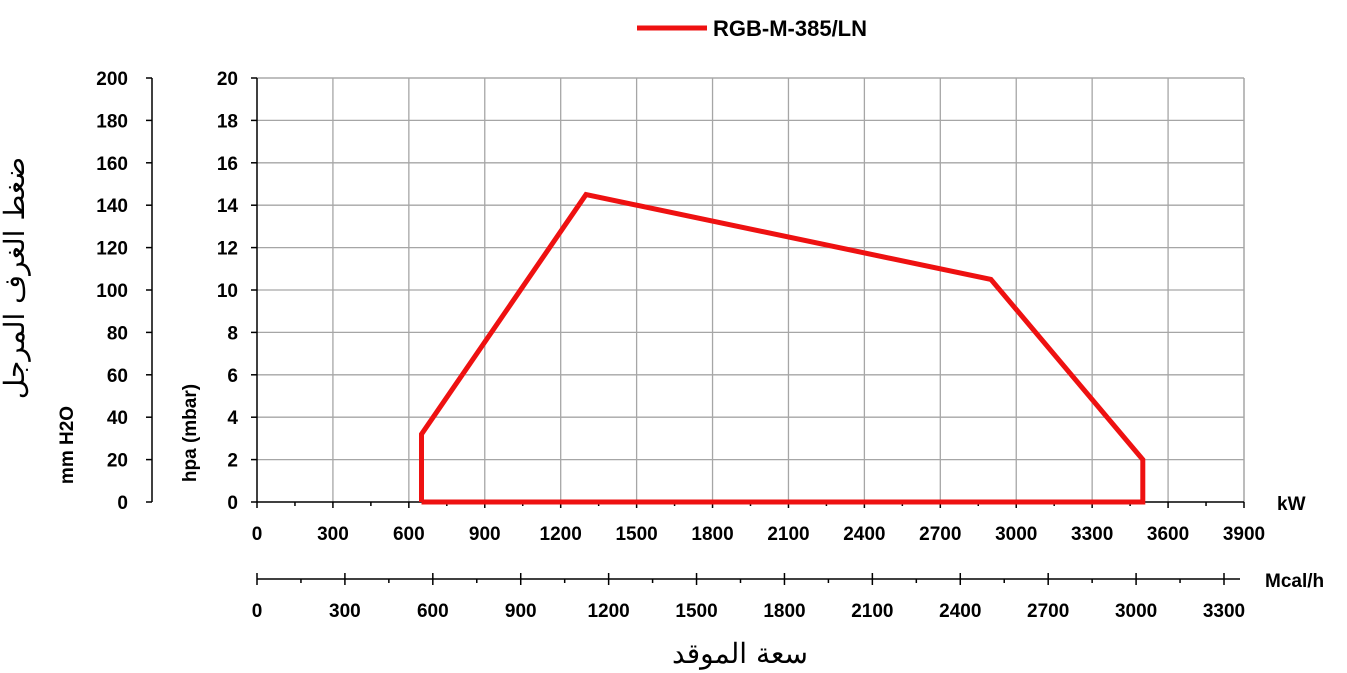 Image resolution: width=1347 pixels, height=673 pixels. I want to click on mm-tick-label: 40, so click(117, 418).